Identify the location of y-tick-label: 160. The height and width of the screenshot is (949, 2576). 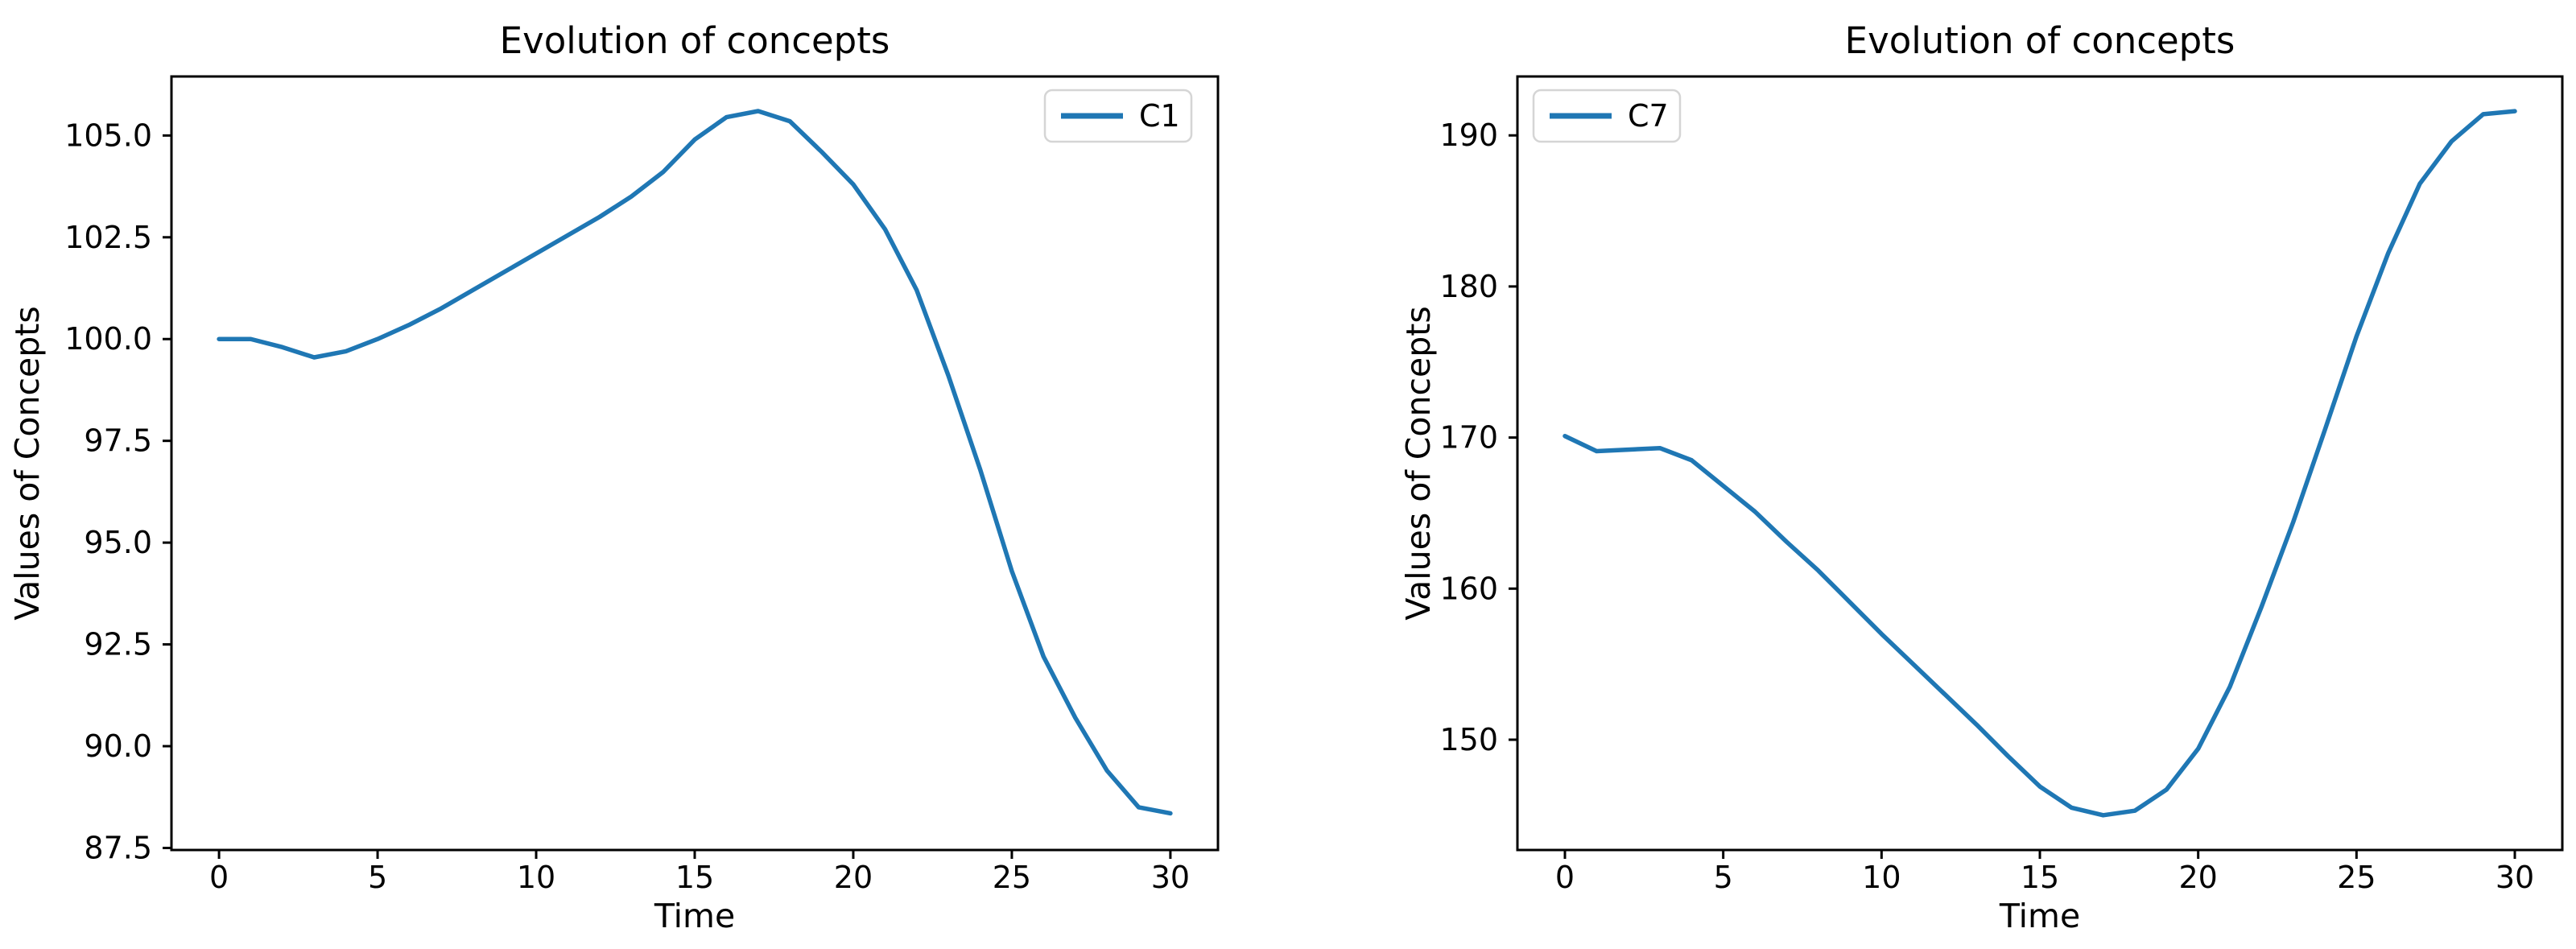
(1468, 588).